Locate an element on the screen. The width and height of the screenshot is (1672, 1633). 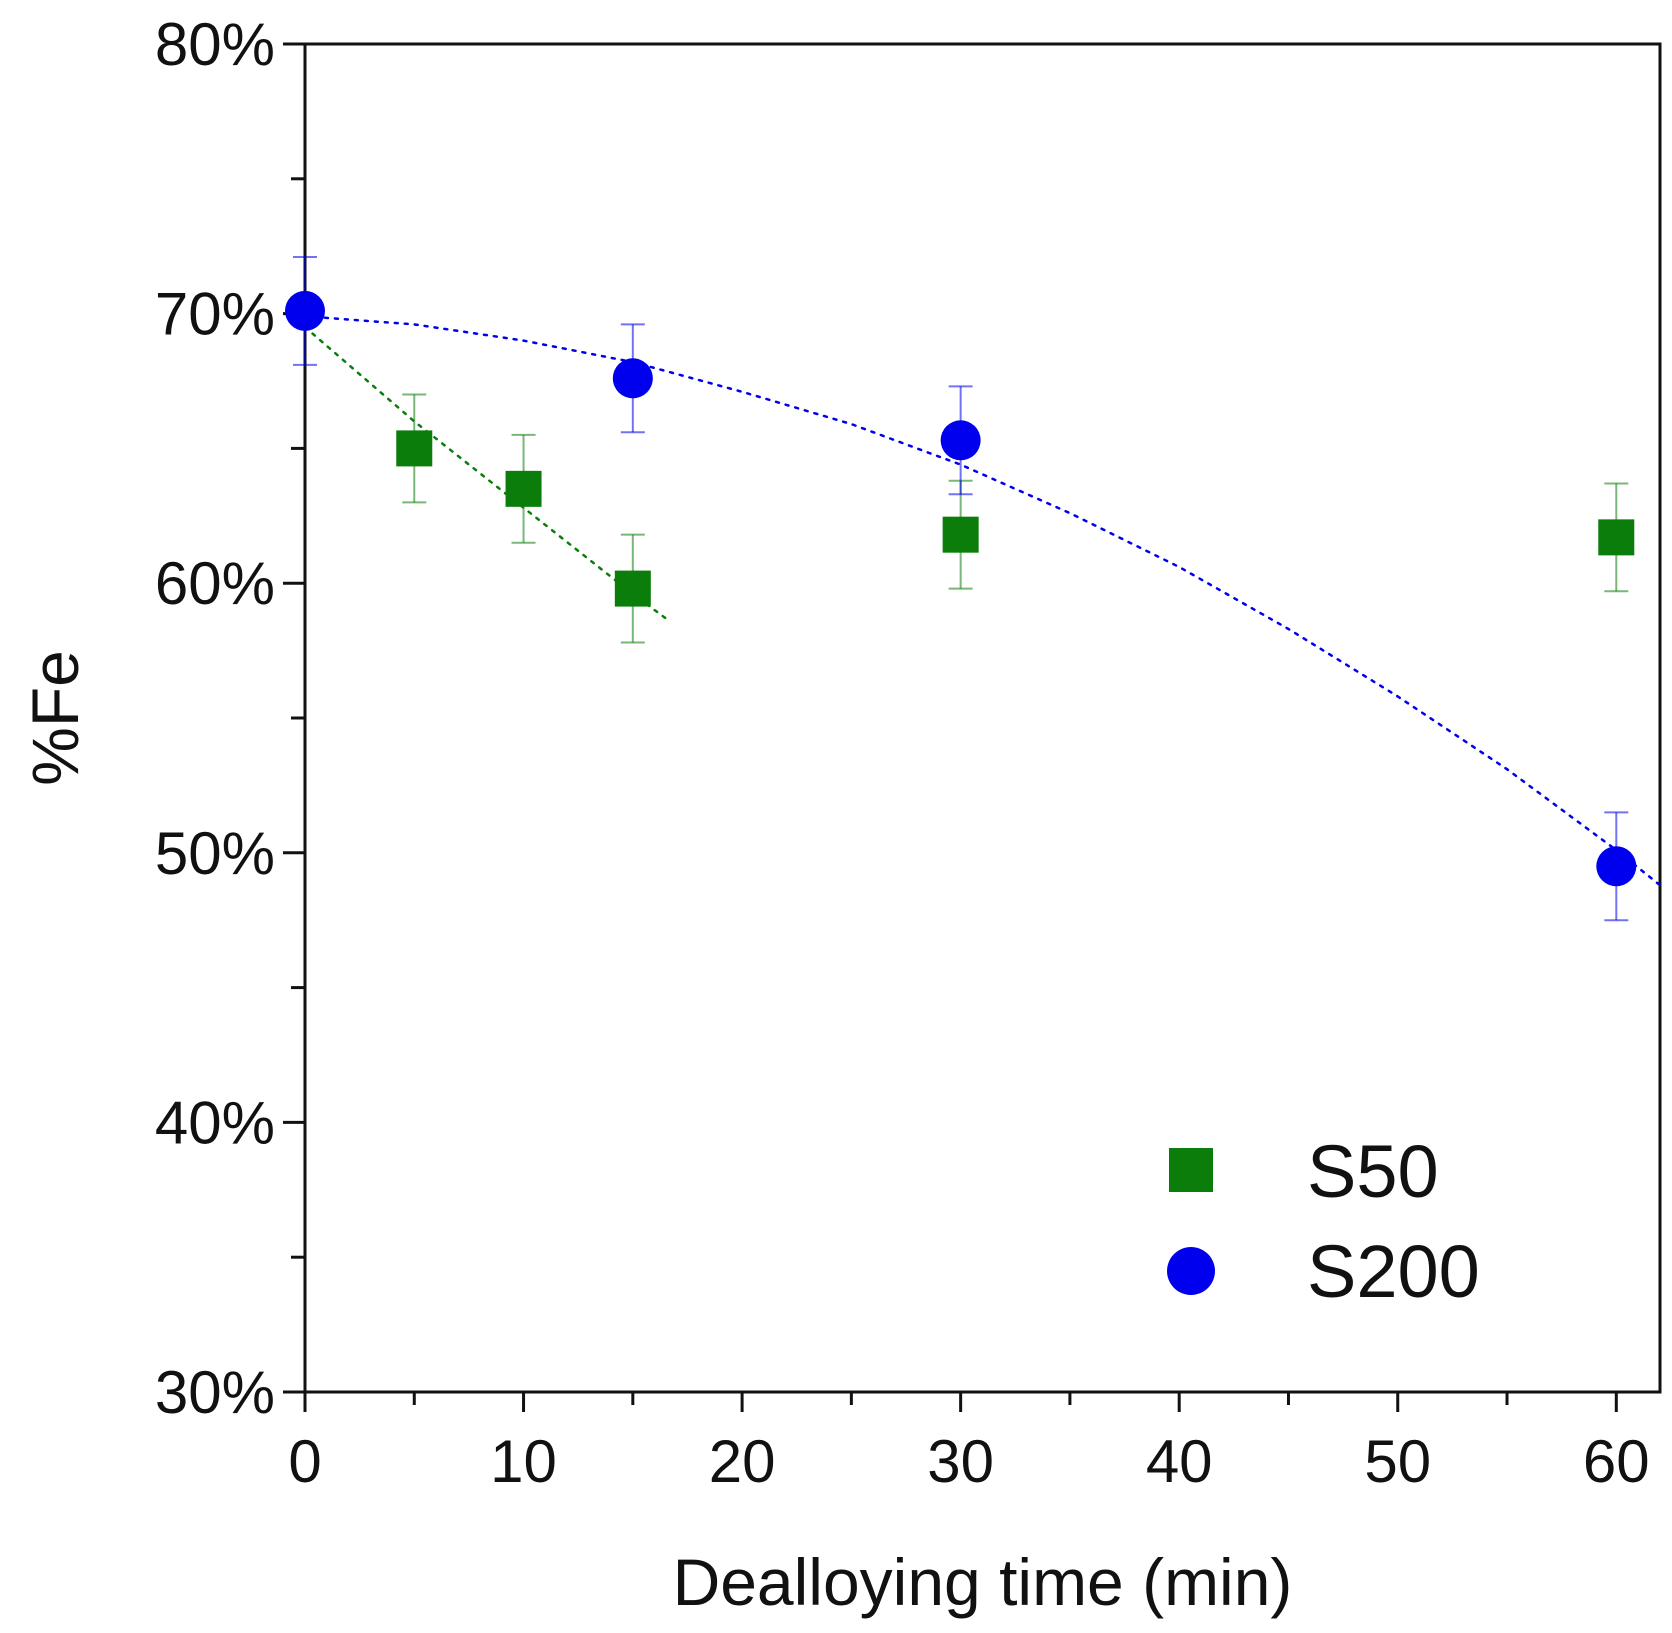
x-axis-title: Dealloying time (min) is located at coordinates (983, 1582).